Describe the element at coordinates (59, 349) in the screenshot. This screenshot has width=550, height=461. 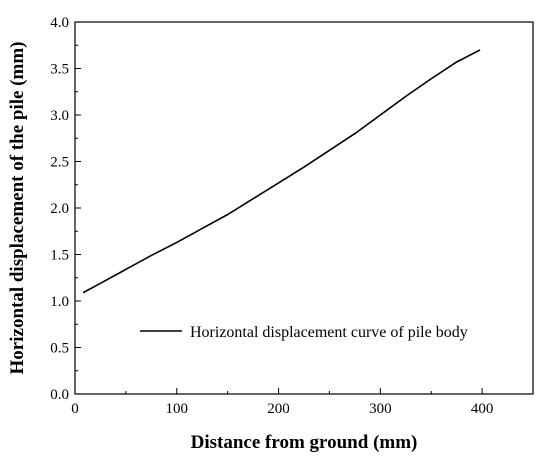
I see `y-tick-label: 0.5` at that location.